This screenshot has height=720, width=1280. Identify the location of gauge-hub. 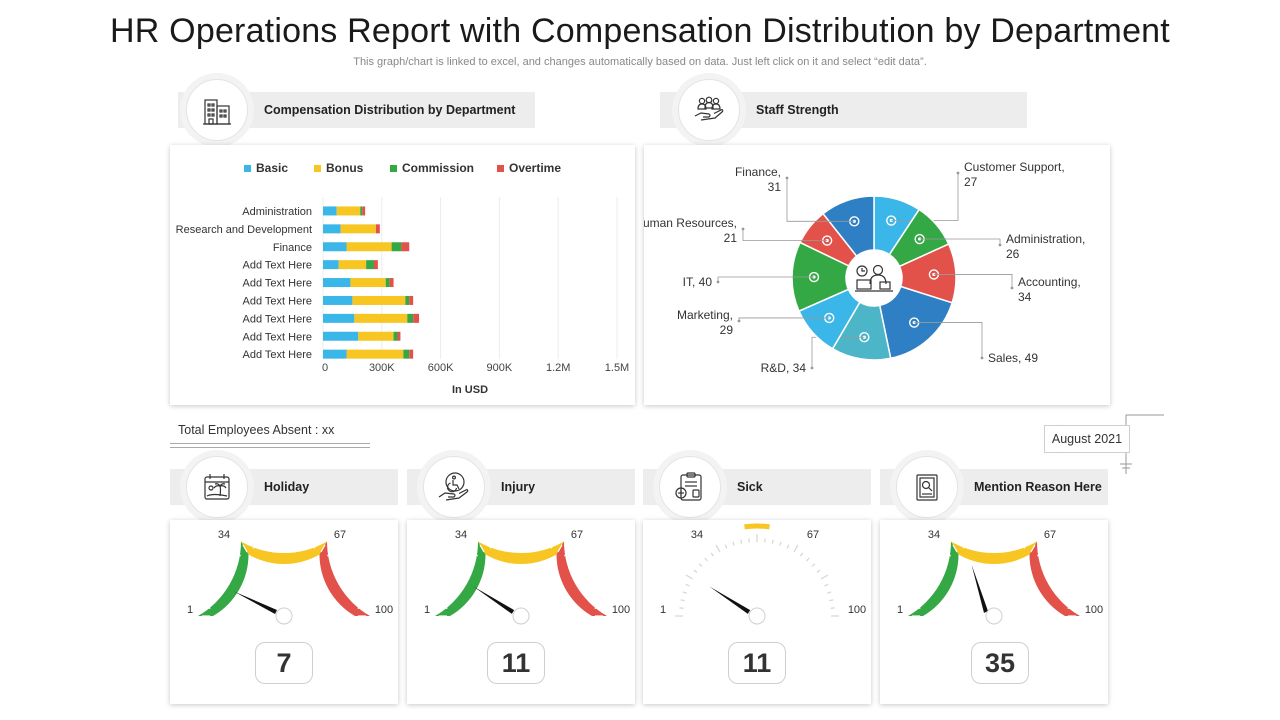
(284, 616).